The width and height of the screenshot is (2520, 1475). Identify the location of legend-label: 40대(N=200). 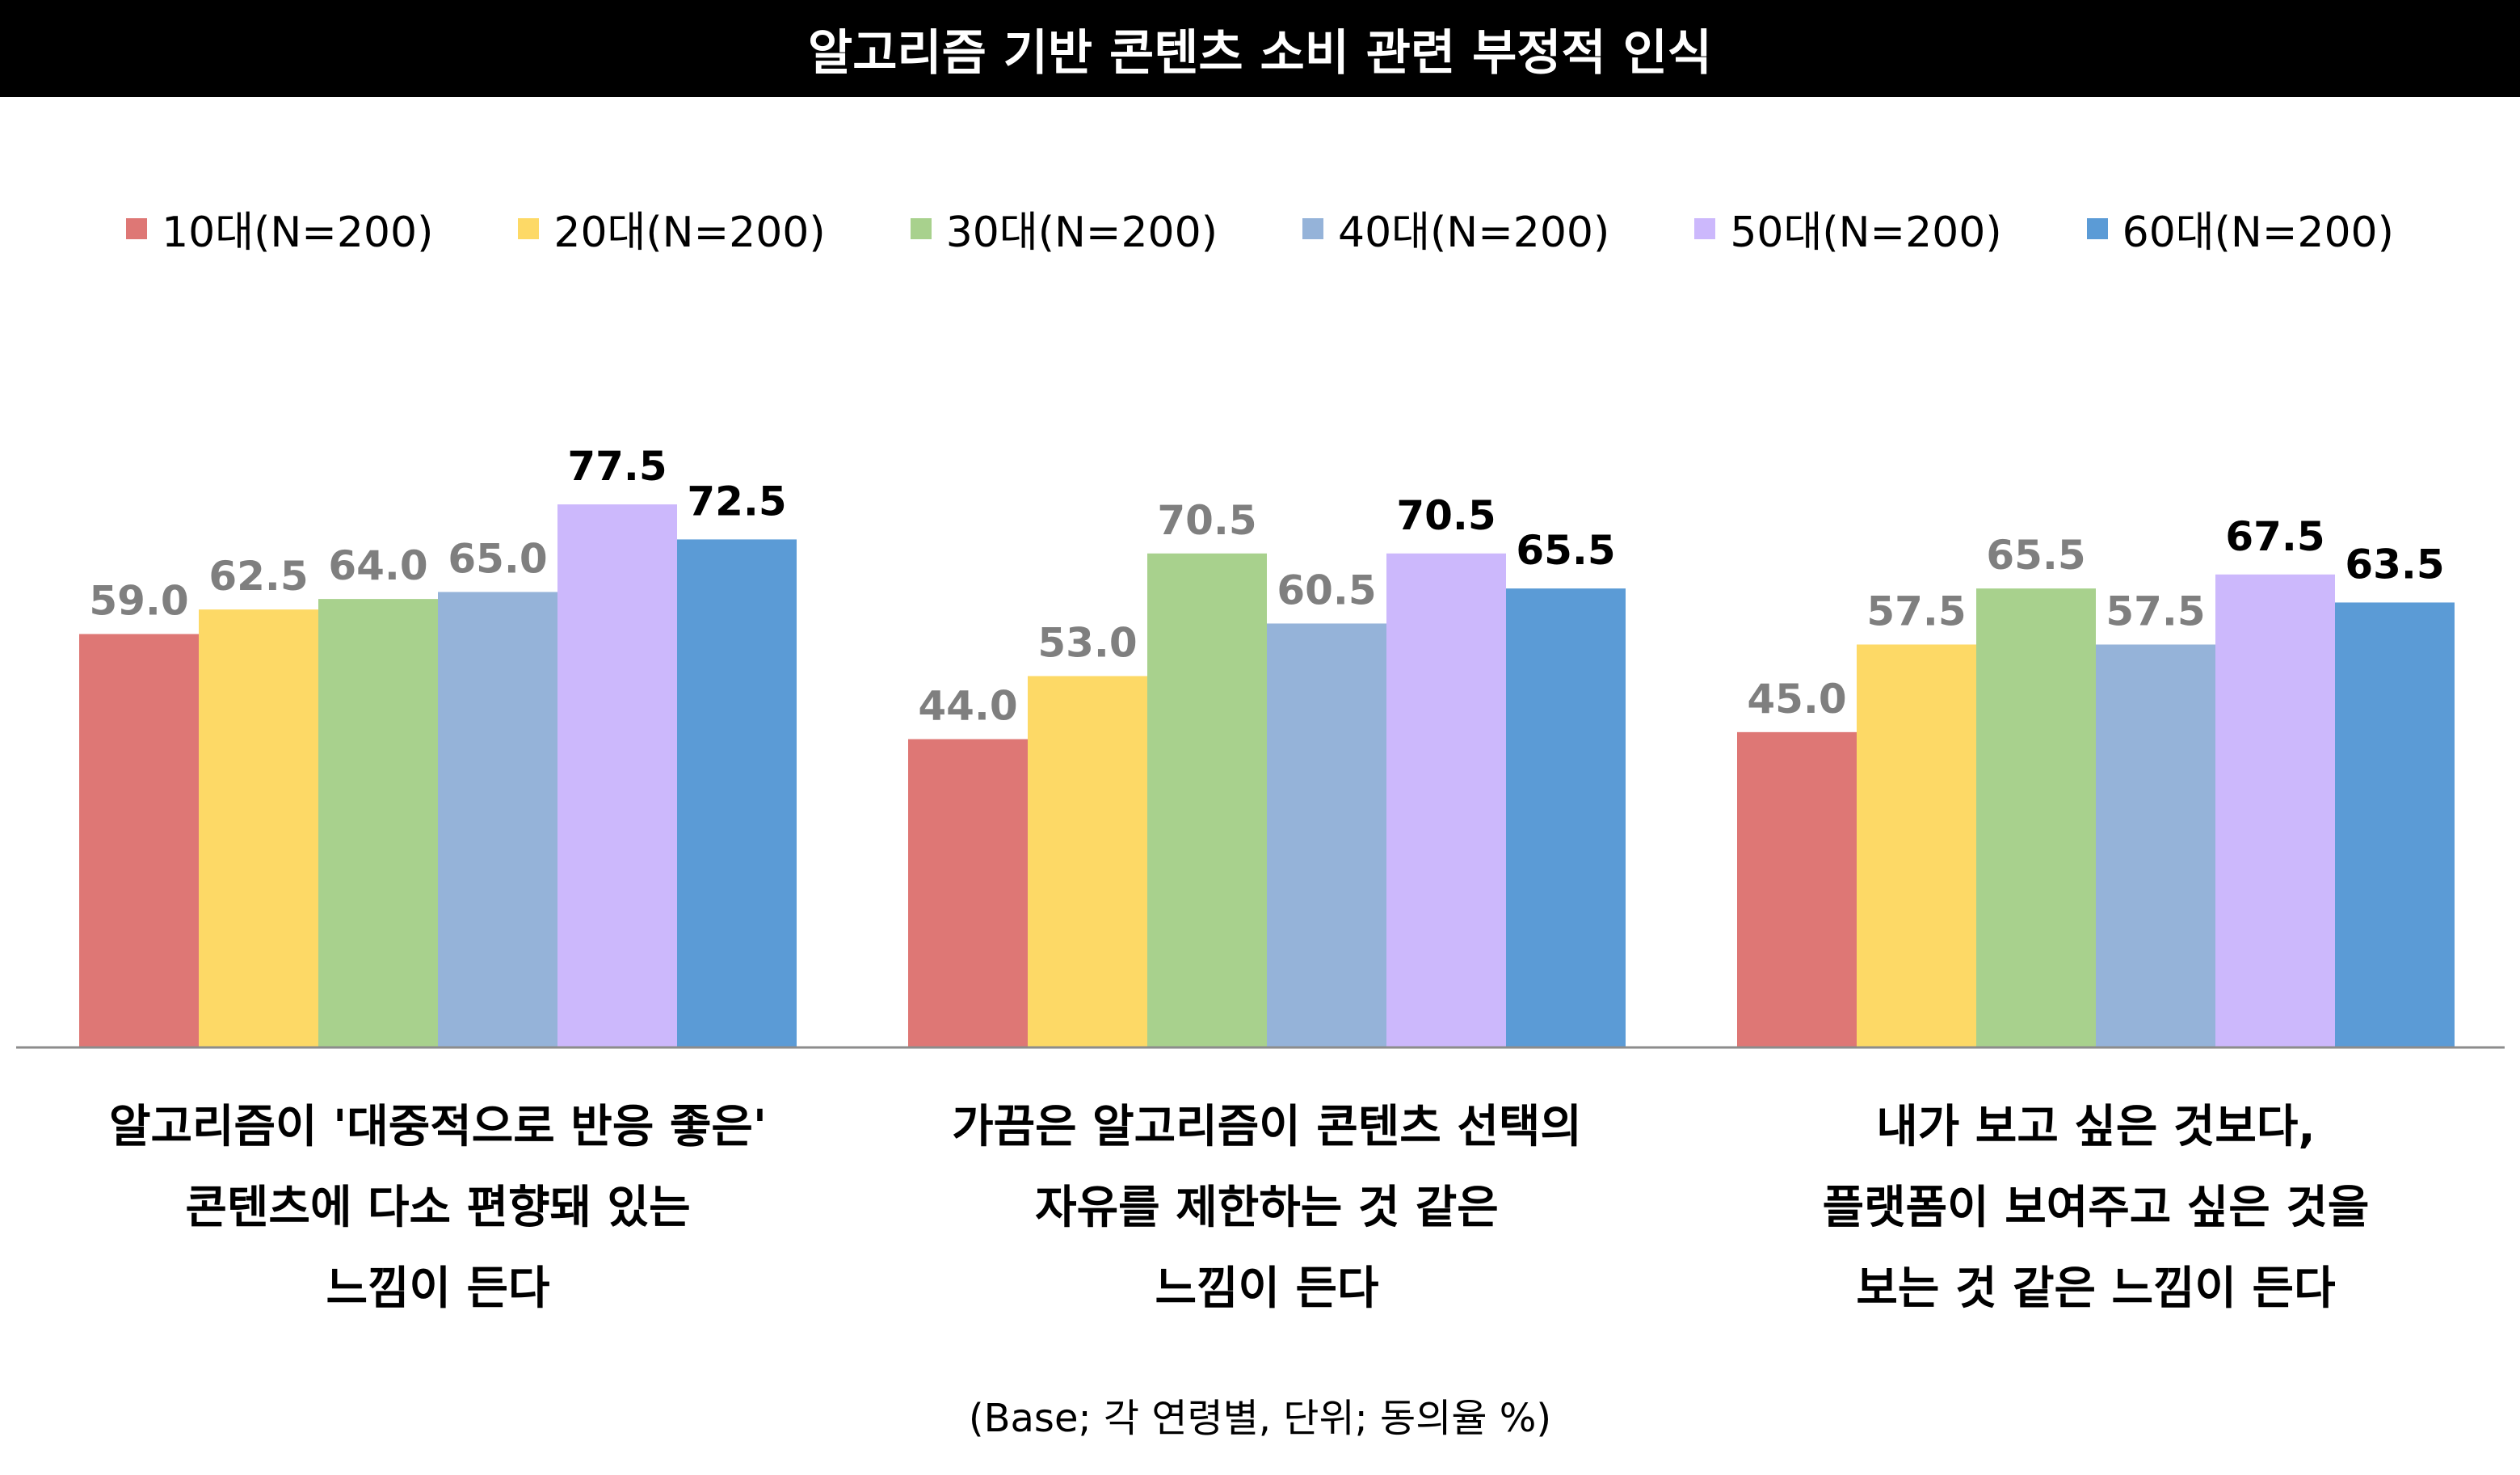
(1474, 233).